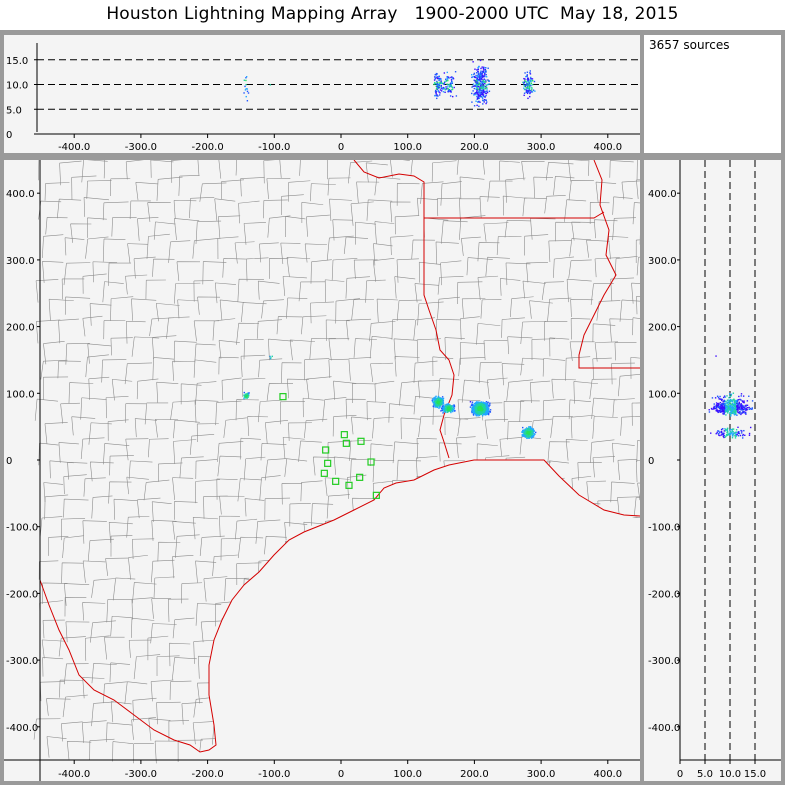  I want to click on x-tick-label: 300.0, so click(541, 774).